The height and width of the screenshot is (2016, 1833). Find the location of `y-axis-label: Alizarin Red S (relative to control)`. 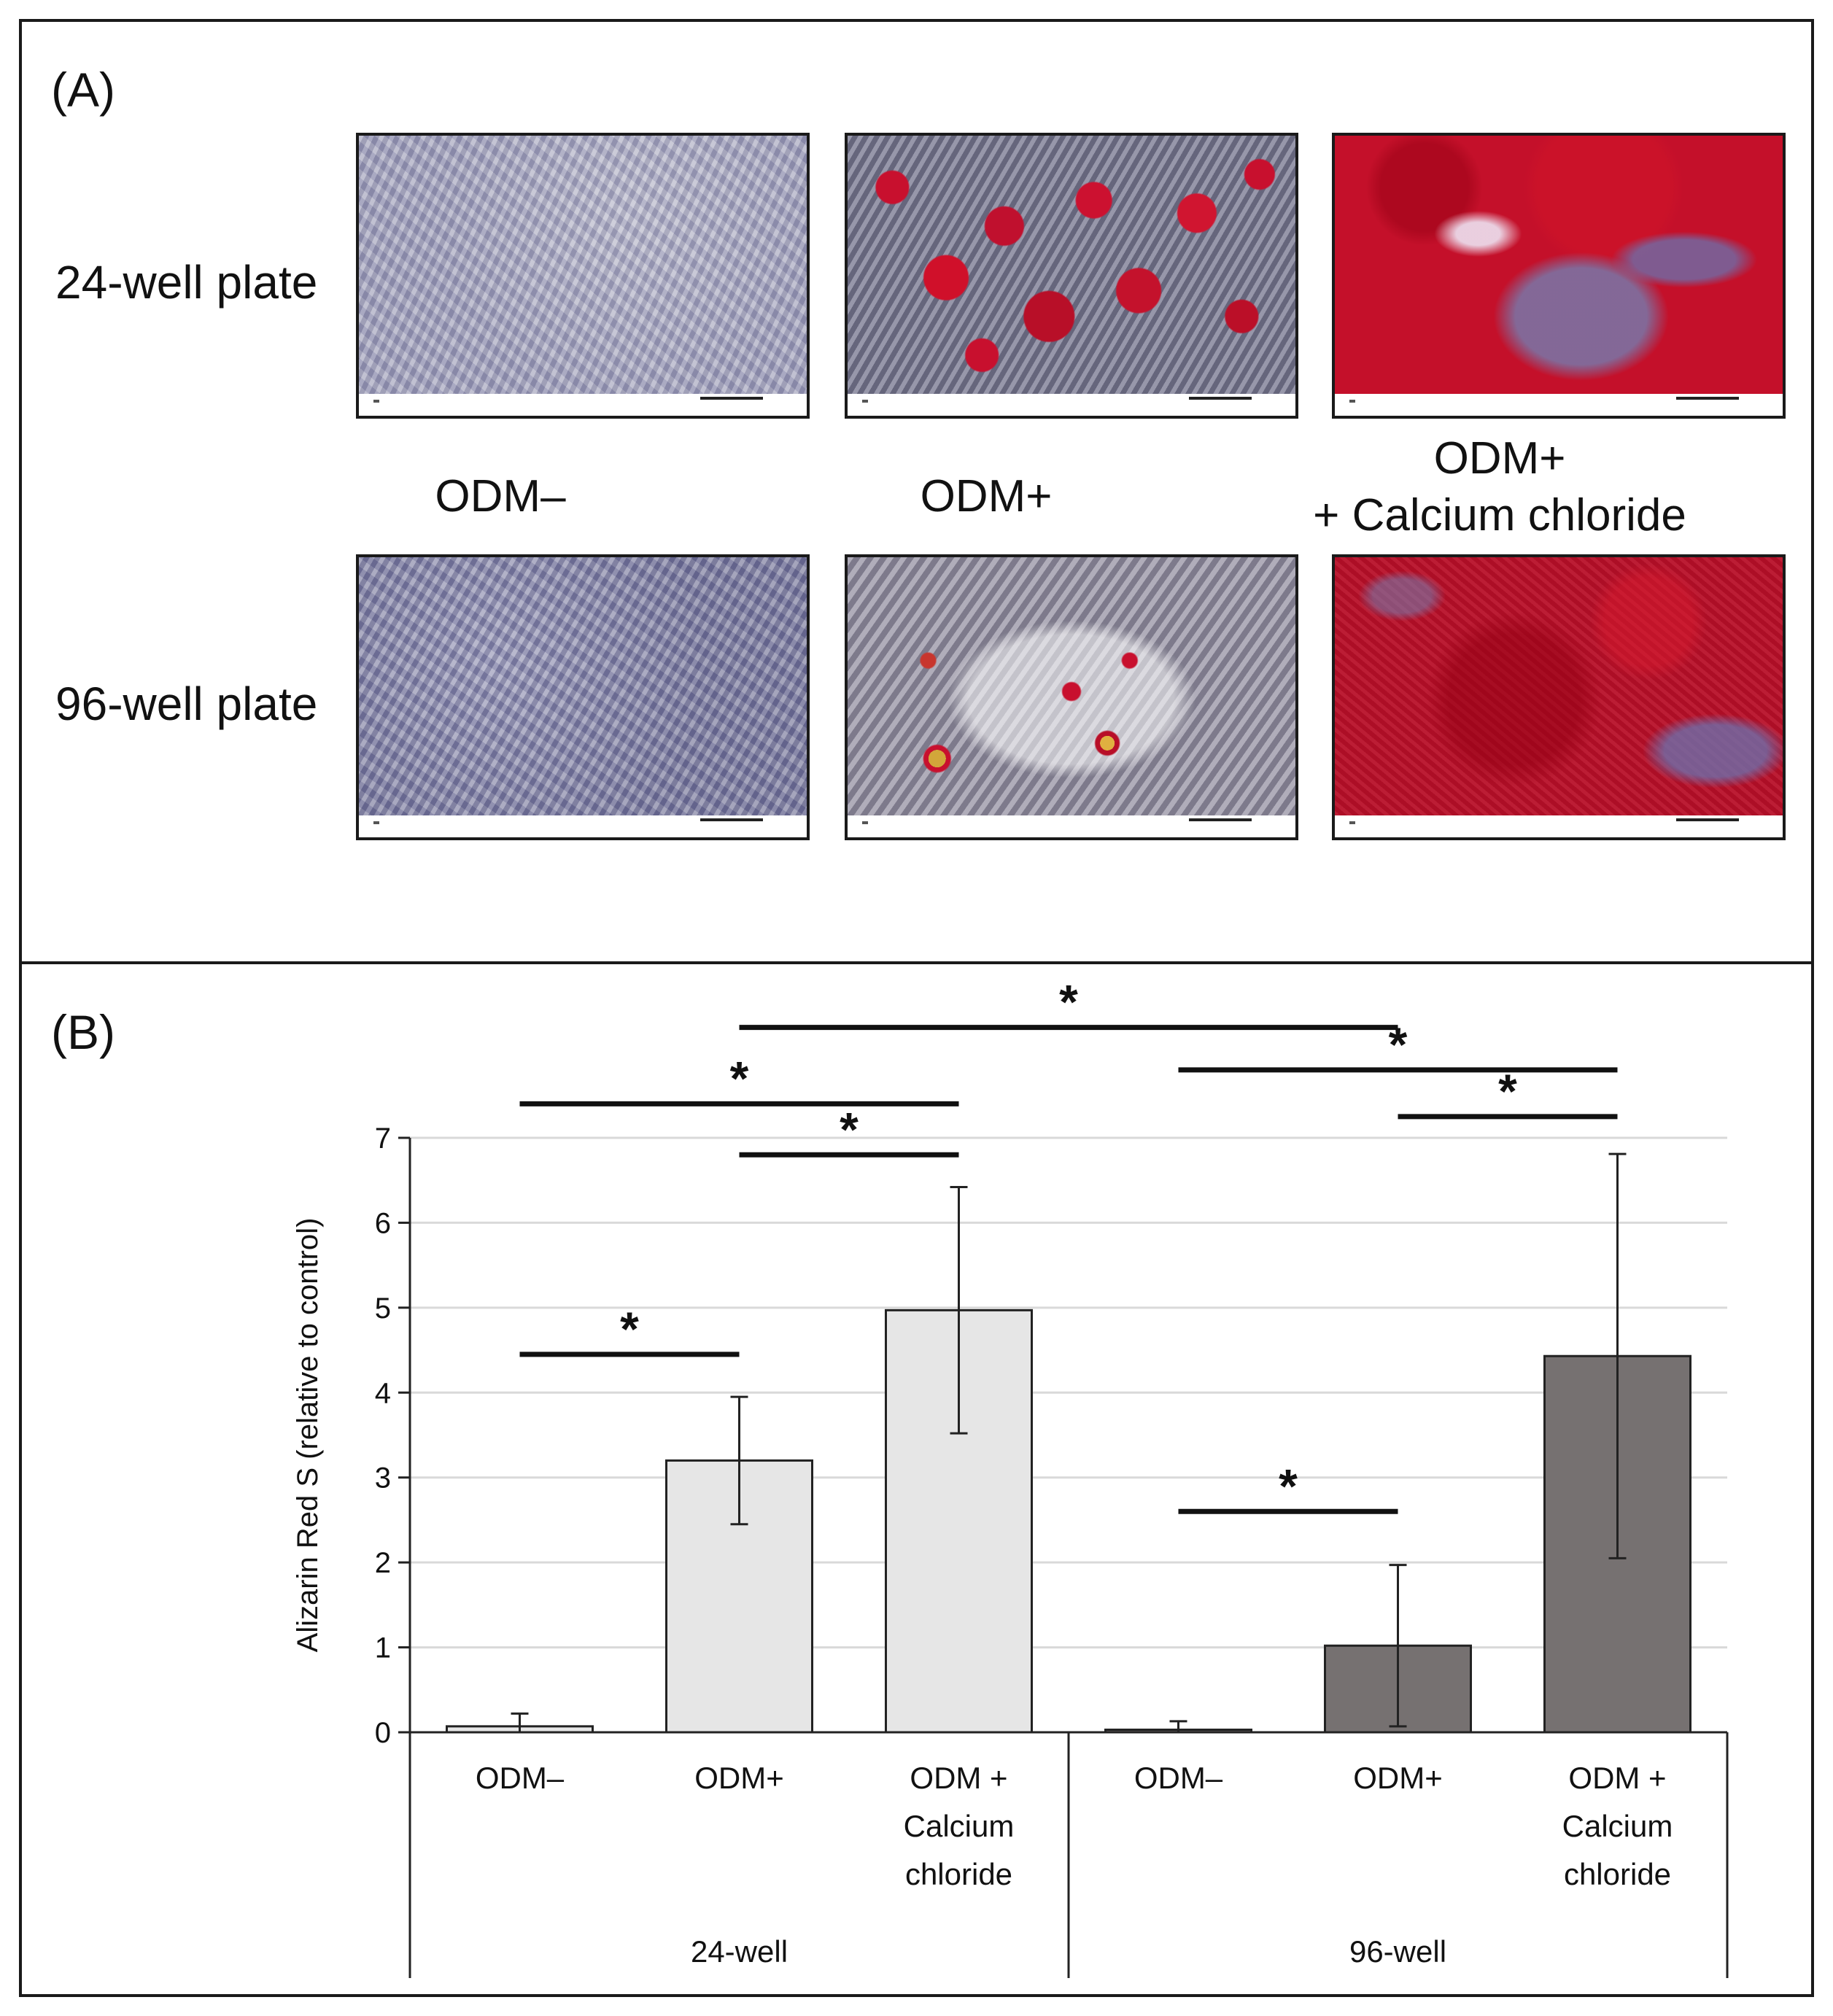

y-axis-label: Alizarin Red S (relative to control) is located at coordinates (308, 1436).